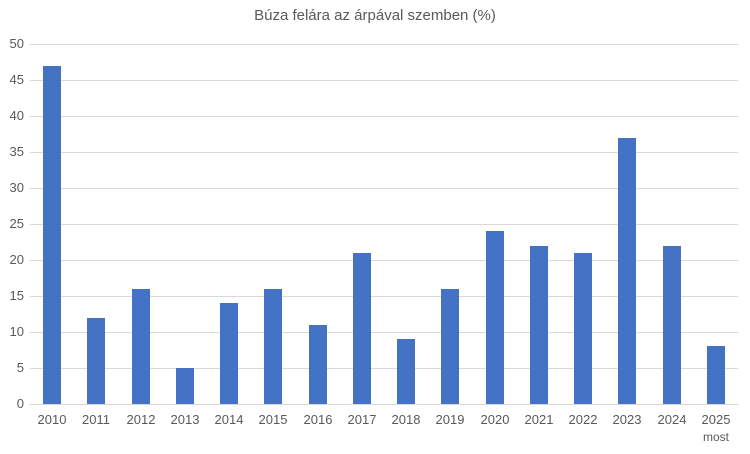 This screenshot has height=454, width=750. What do you see at coordinates (716, 375) in the screenshot?
I see `bar-2025` at bounding box center [716, 375].